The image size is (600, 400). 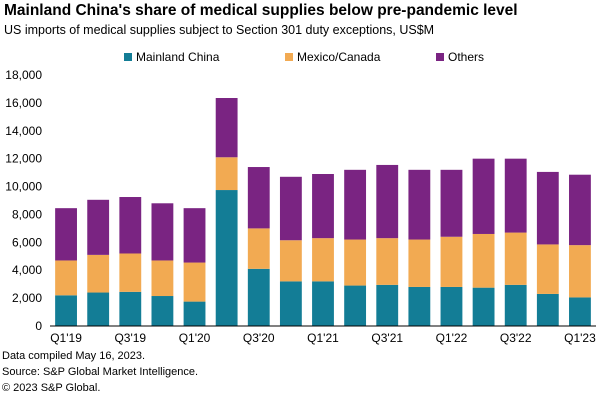 What do you see at coordinates (27, 270) in the screenshot?
I see `y-tick-label-4-000: 4,000` at bounding box center [27, 270].